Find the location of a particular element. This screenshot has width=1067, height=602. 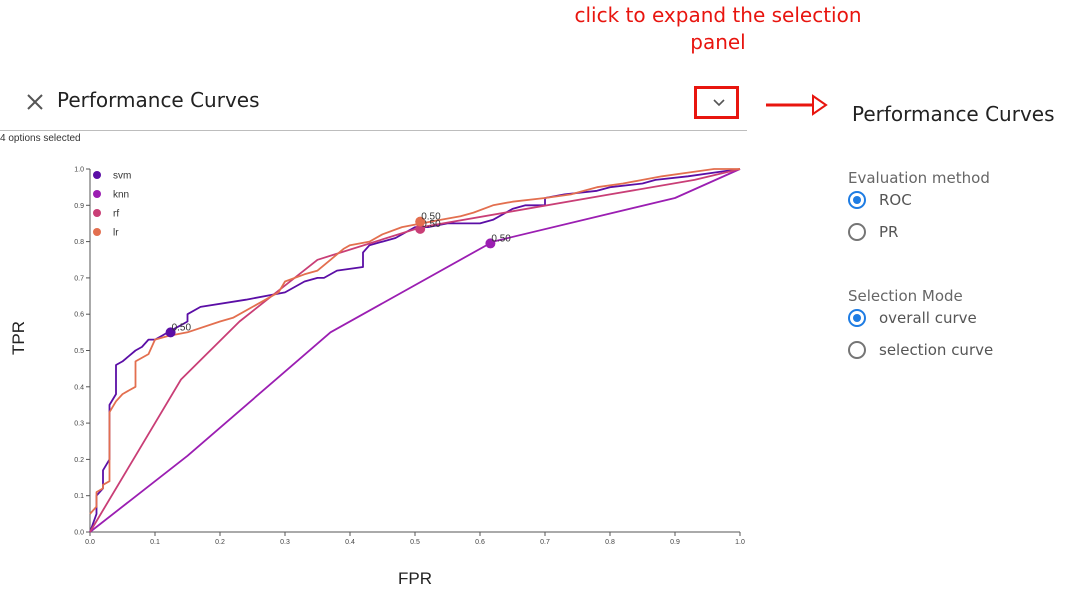

radio-selection-curve: selection curve is located at coordinates (920, 350).